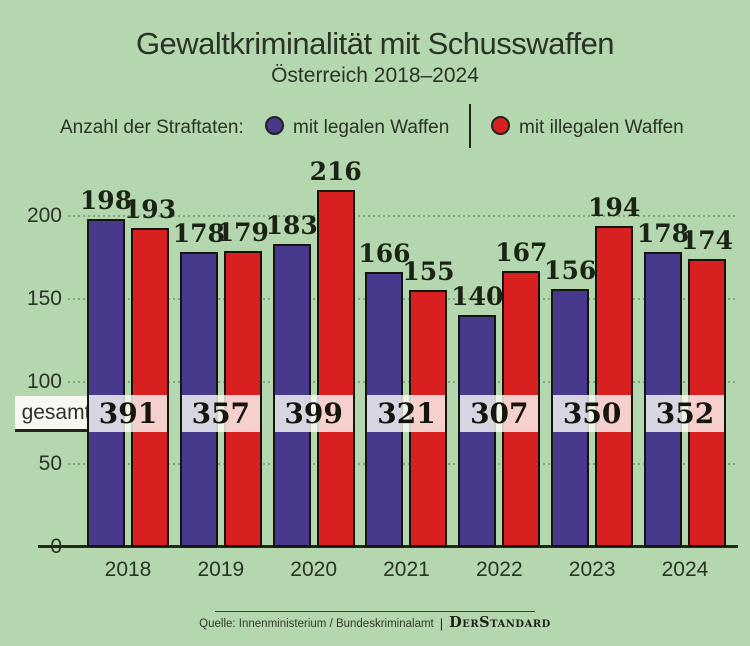  Describe the element at coordinates (428, 272) in the screenshot. I see `bar-value-illegal-2021: 155` at that location.